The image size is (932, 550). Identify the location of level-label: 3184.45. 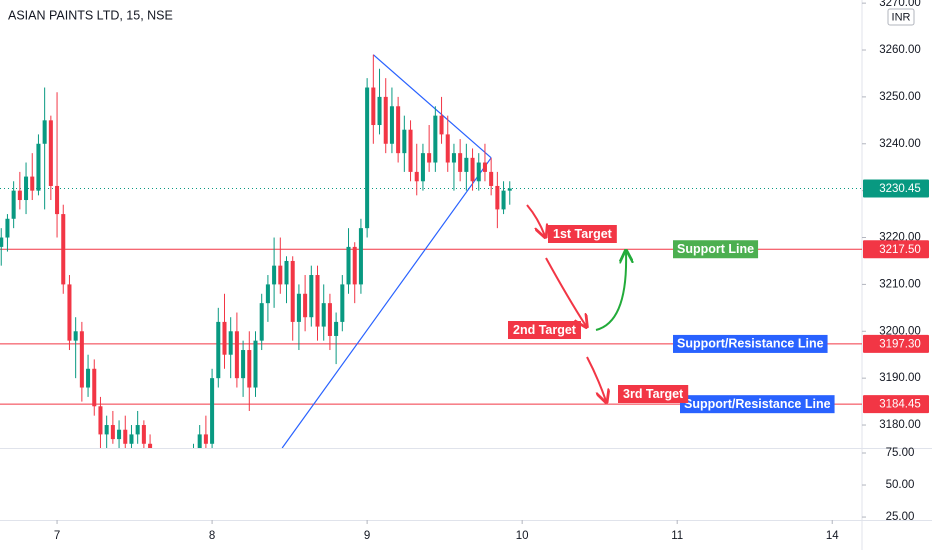
(900, 405).